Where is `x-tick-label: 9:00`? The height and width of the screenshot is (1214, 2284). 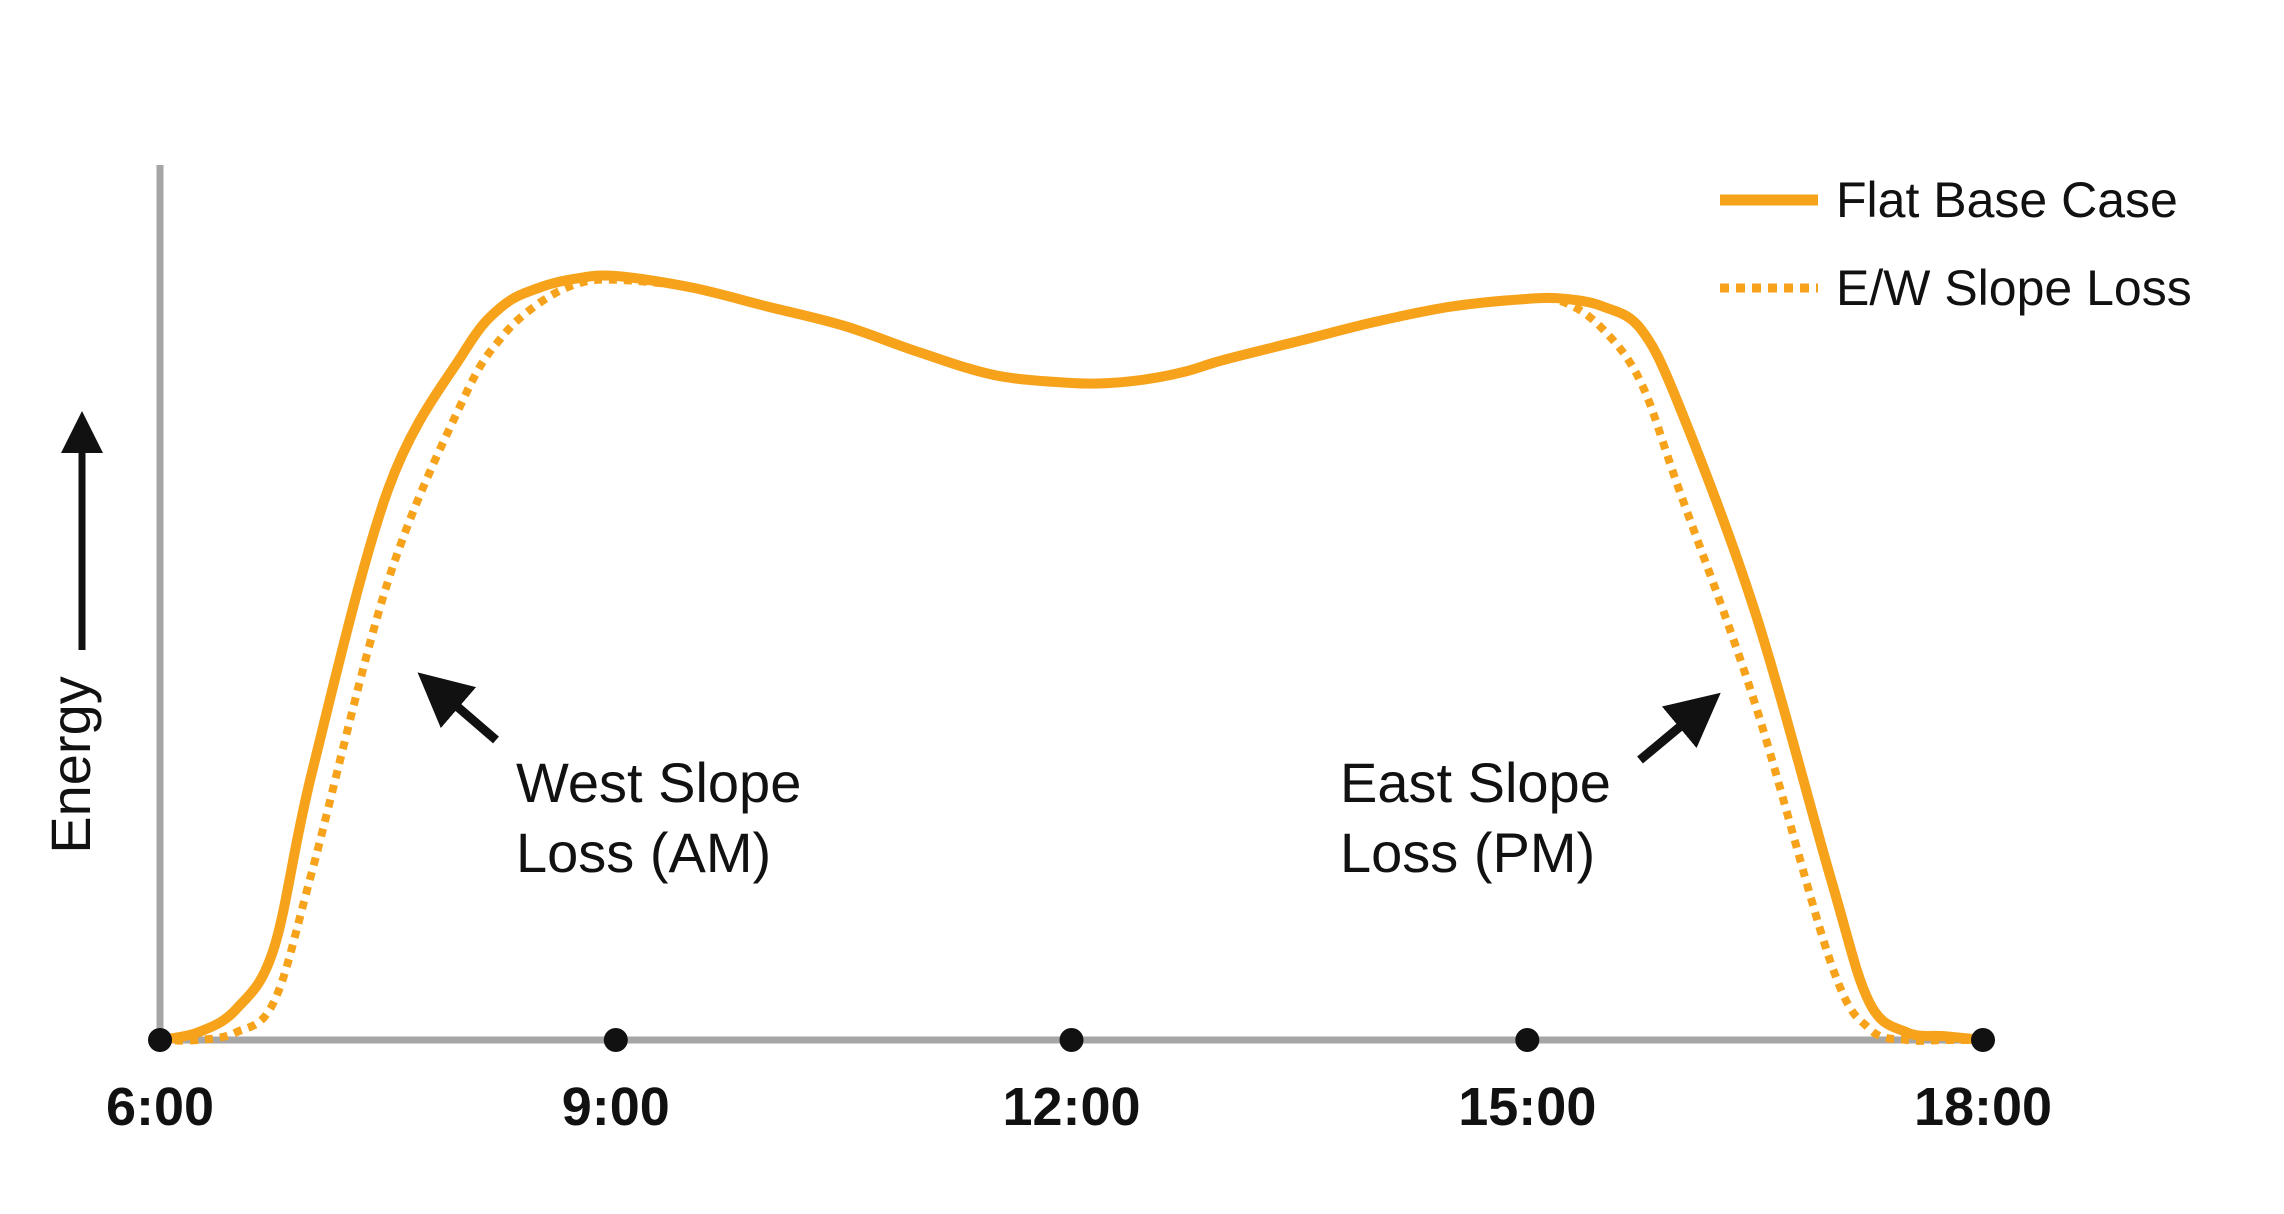
x-tick-label: 9:00 is located at coordinates (616, 1107).